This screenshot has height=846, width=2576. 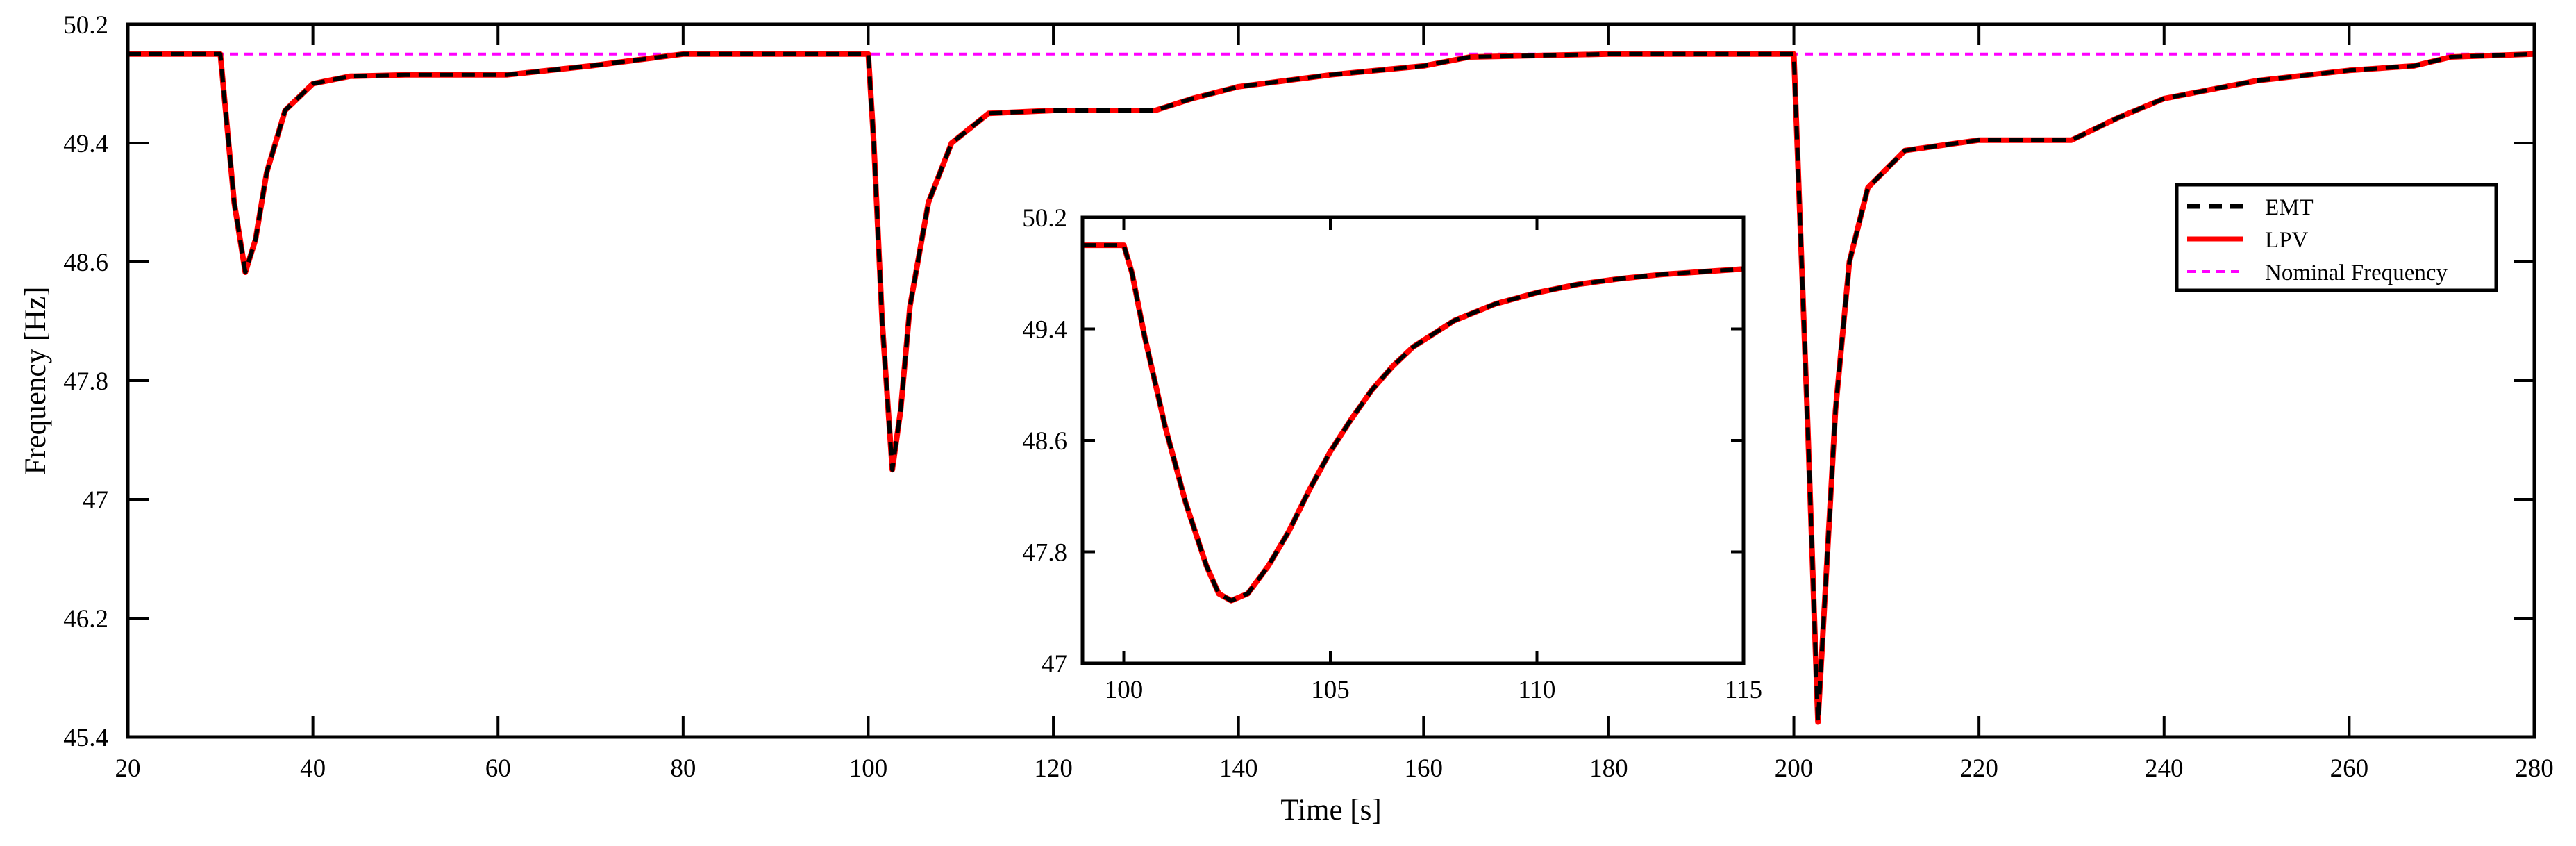 What do you see at coordinates (2164, 768) in the screenshot?
I see `main-x-tick-label: 240` at bounding box center [2164, 768].